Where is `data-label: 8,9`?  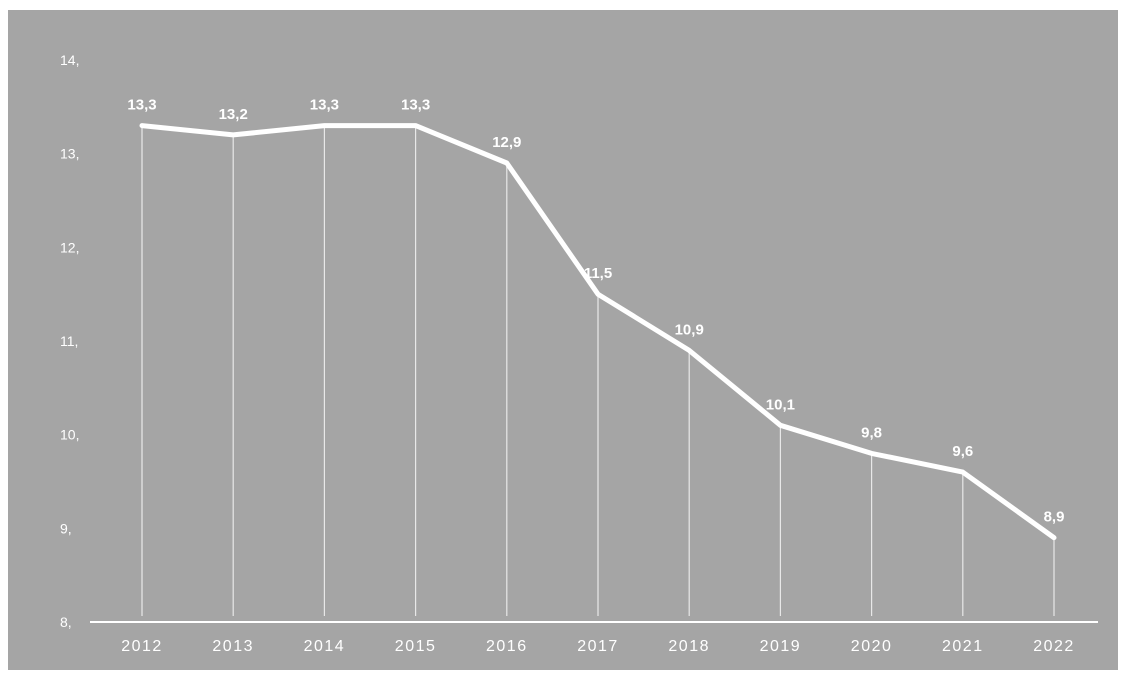 data-label: 8,9 is located at coordinates (1054, 517).